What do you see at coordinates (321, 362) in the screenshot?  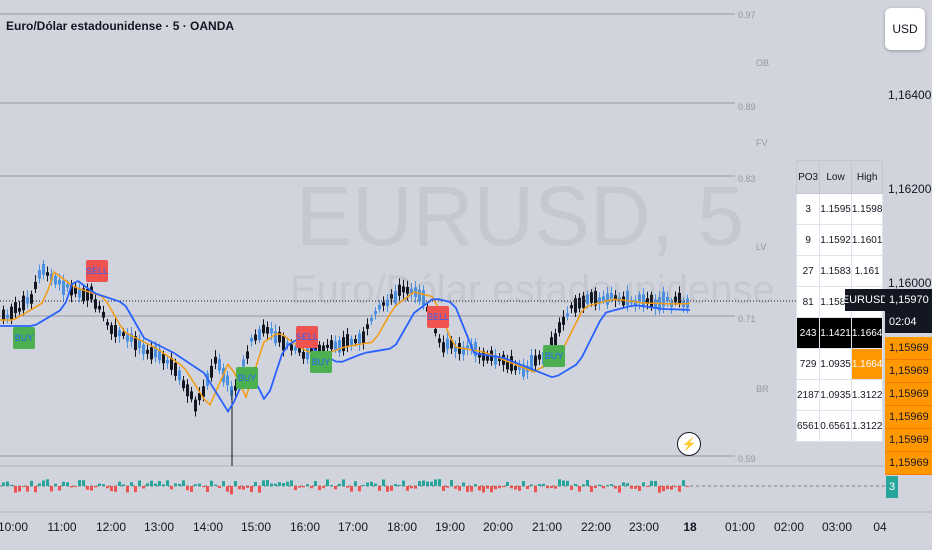 I see `buy-signal-tag: BUY` at bounding box center [321, 362].